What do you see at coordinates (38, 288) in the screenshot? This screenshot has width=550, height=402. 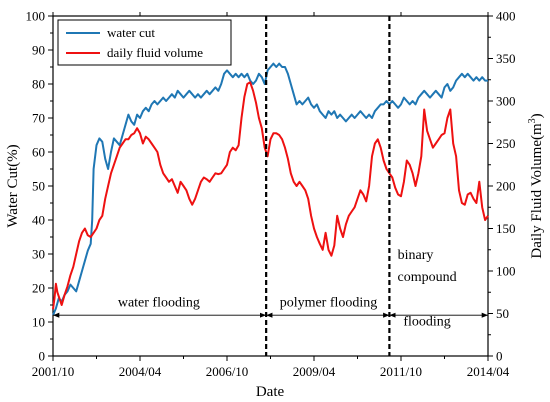 I see `y-left-tick-label-20: 20` at bounding box center [38, 288].